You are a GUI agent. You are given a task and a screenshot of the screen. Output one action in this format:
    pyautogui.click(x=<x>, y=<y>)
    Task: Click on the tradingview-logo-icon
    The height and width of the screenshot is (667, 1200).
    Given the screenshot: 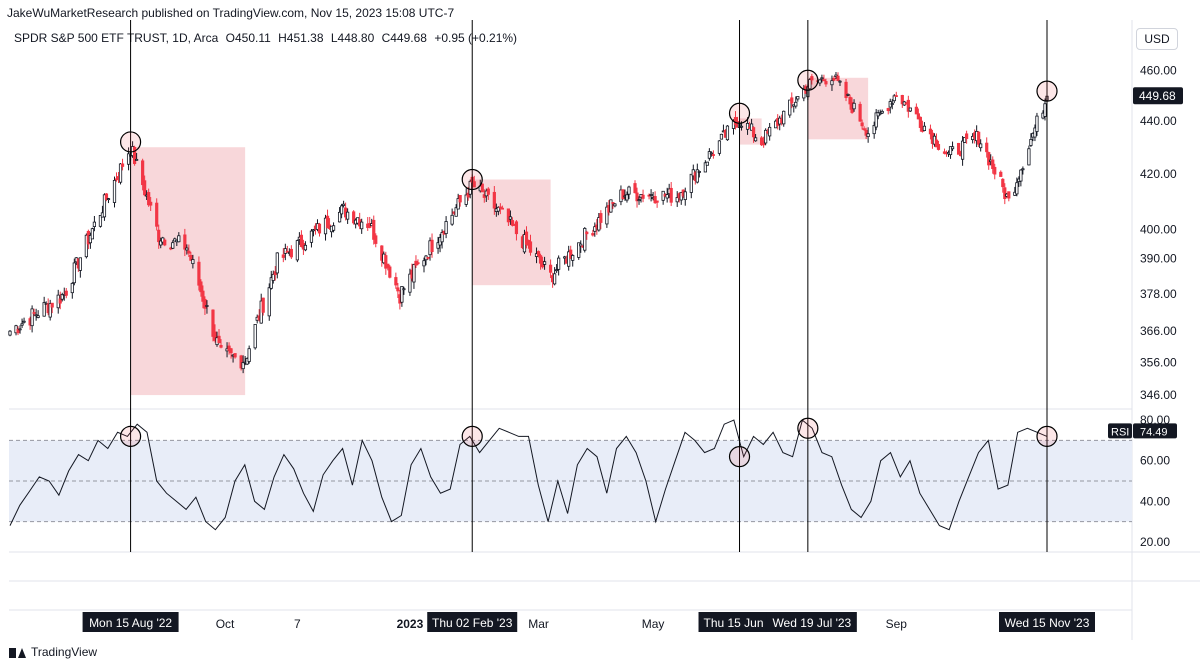 What is the action you would take?
    pyautogui.click(x=17, y=652)
    